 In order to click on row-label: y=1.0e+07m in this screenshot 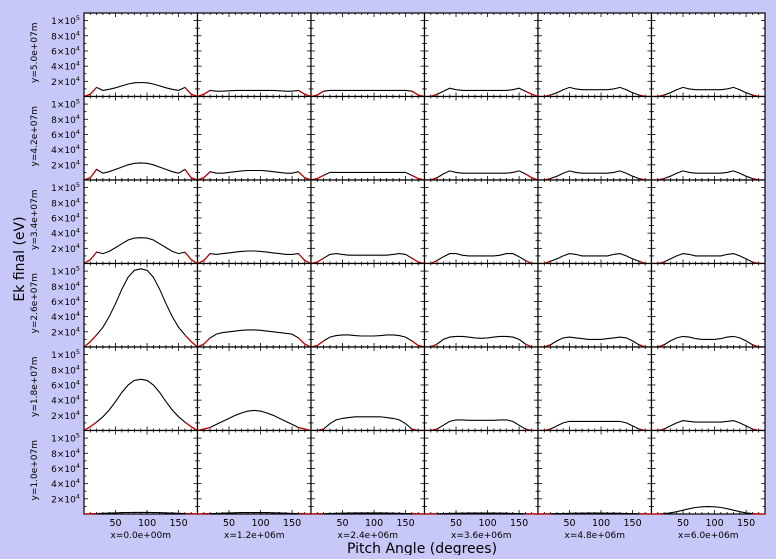, I will do `click(35, 470)`.